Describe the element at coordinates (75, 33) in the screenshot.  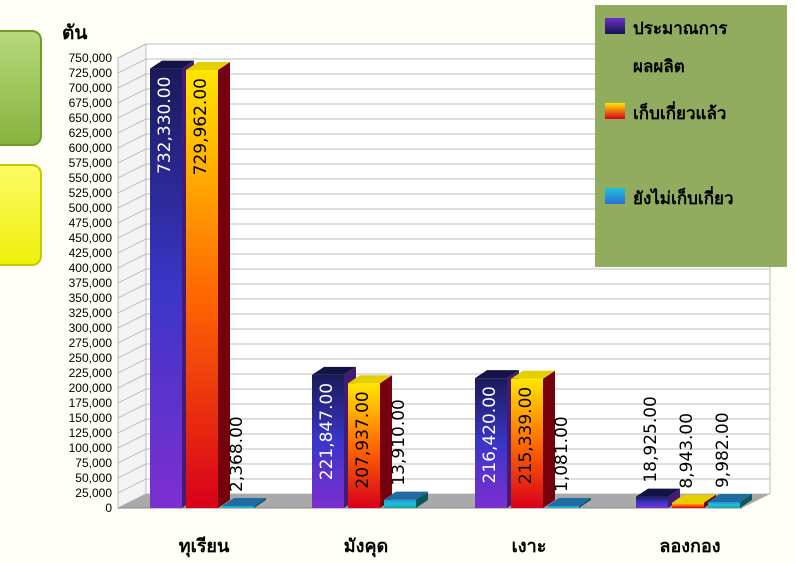
I see `unit-label: ตัน` at that location.